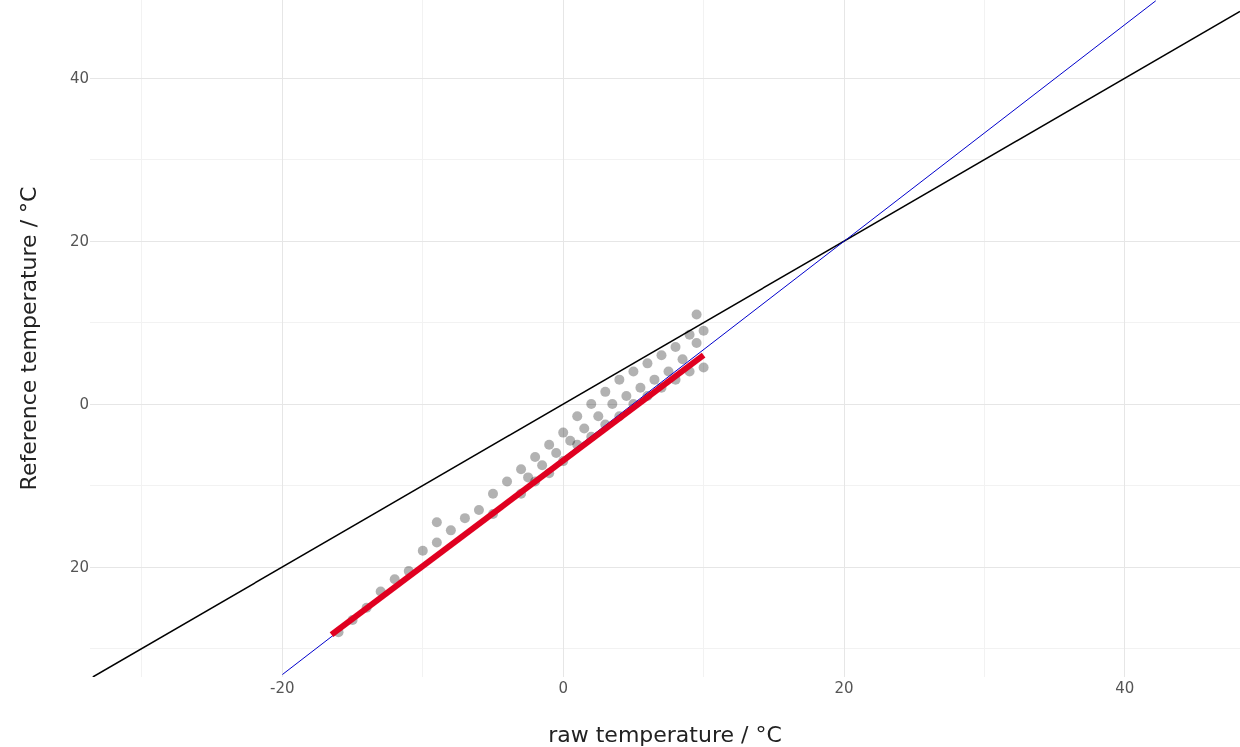 Image resolution: width=1240 pixels, height=747 pixels. What do you see at coordinates (84, 404) in the screenshot?
I see `y-tick-label: 0` at bounding box center [84, 404].